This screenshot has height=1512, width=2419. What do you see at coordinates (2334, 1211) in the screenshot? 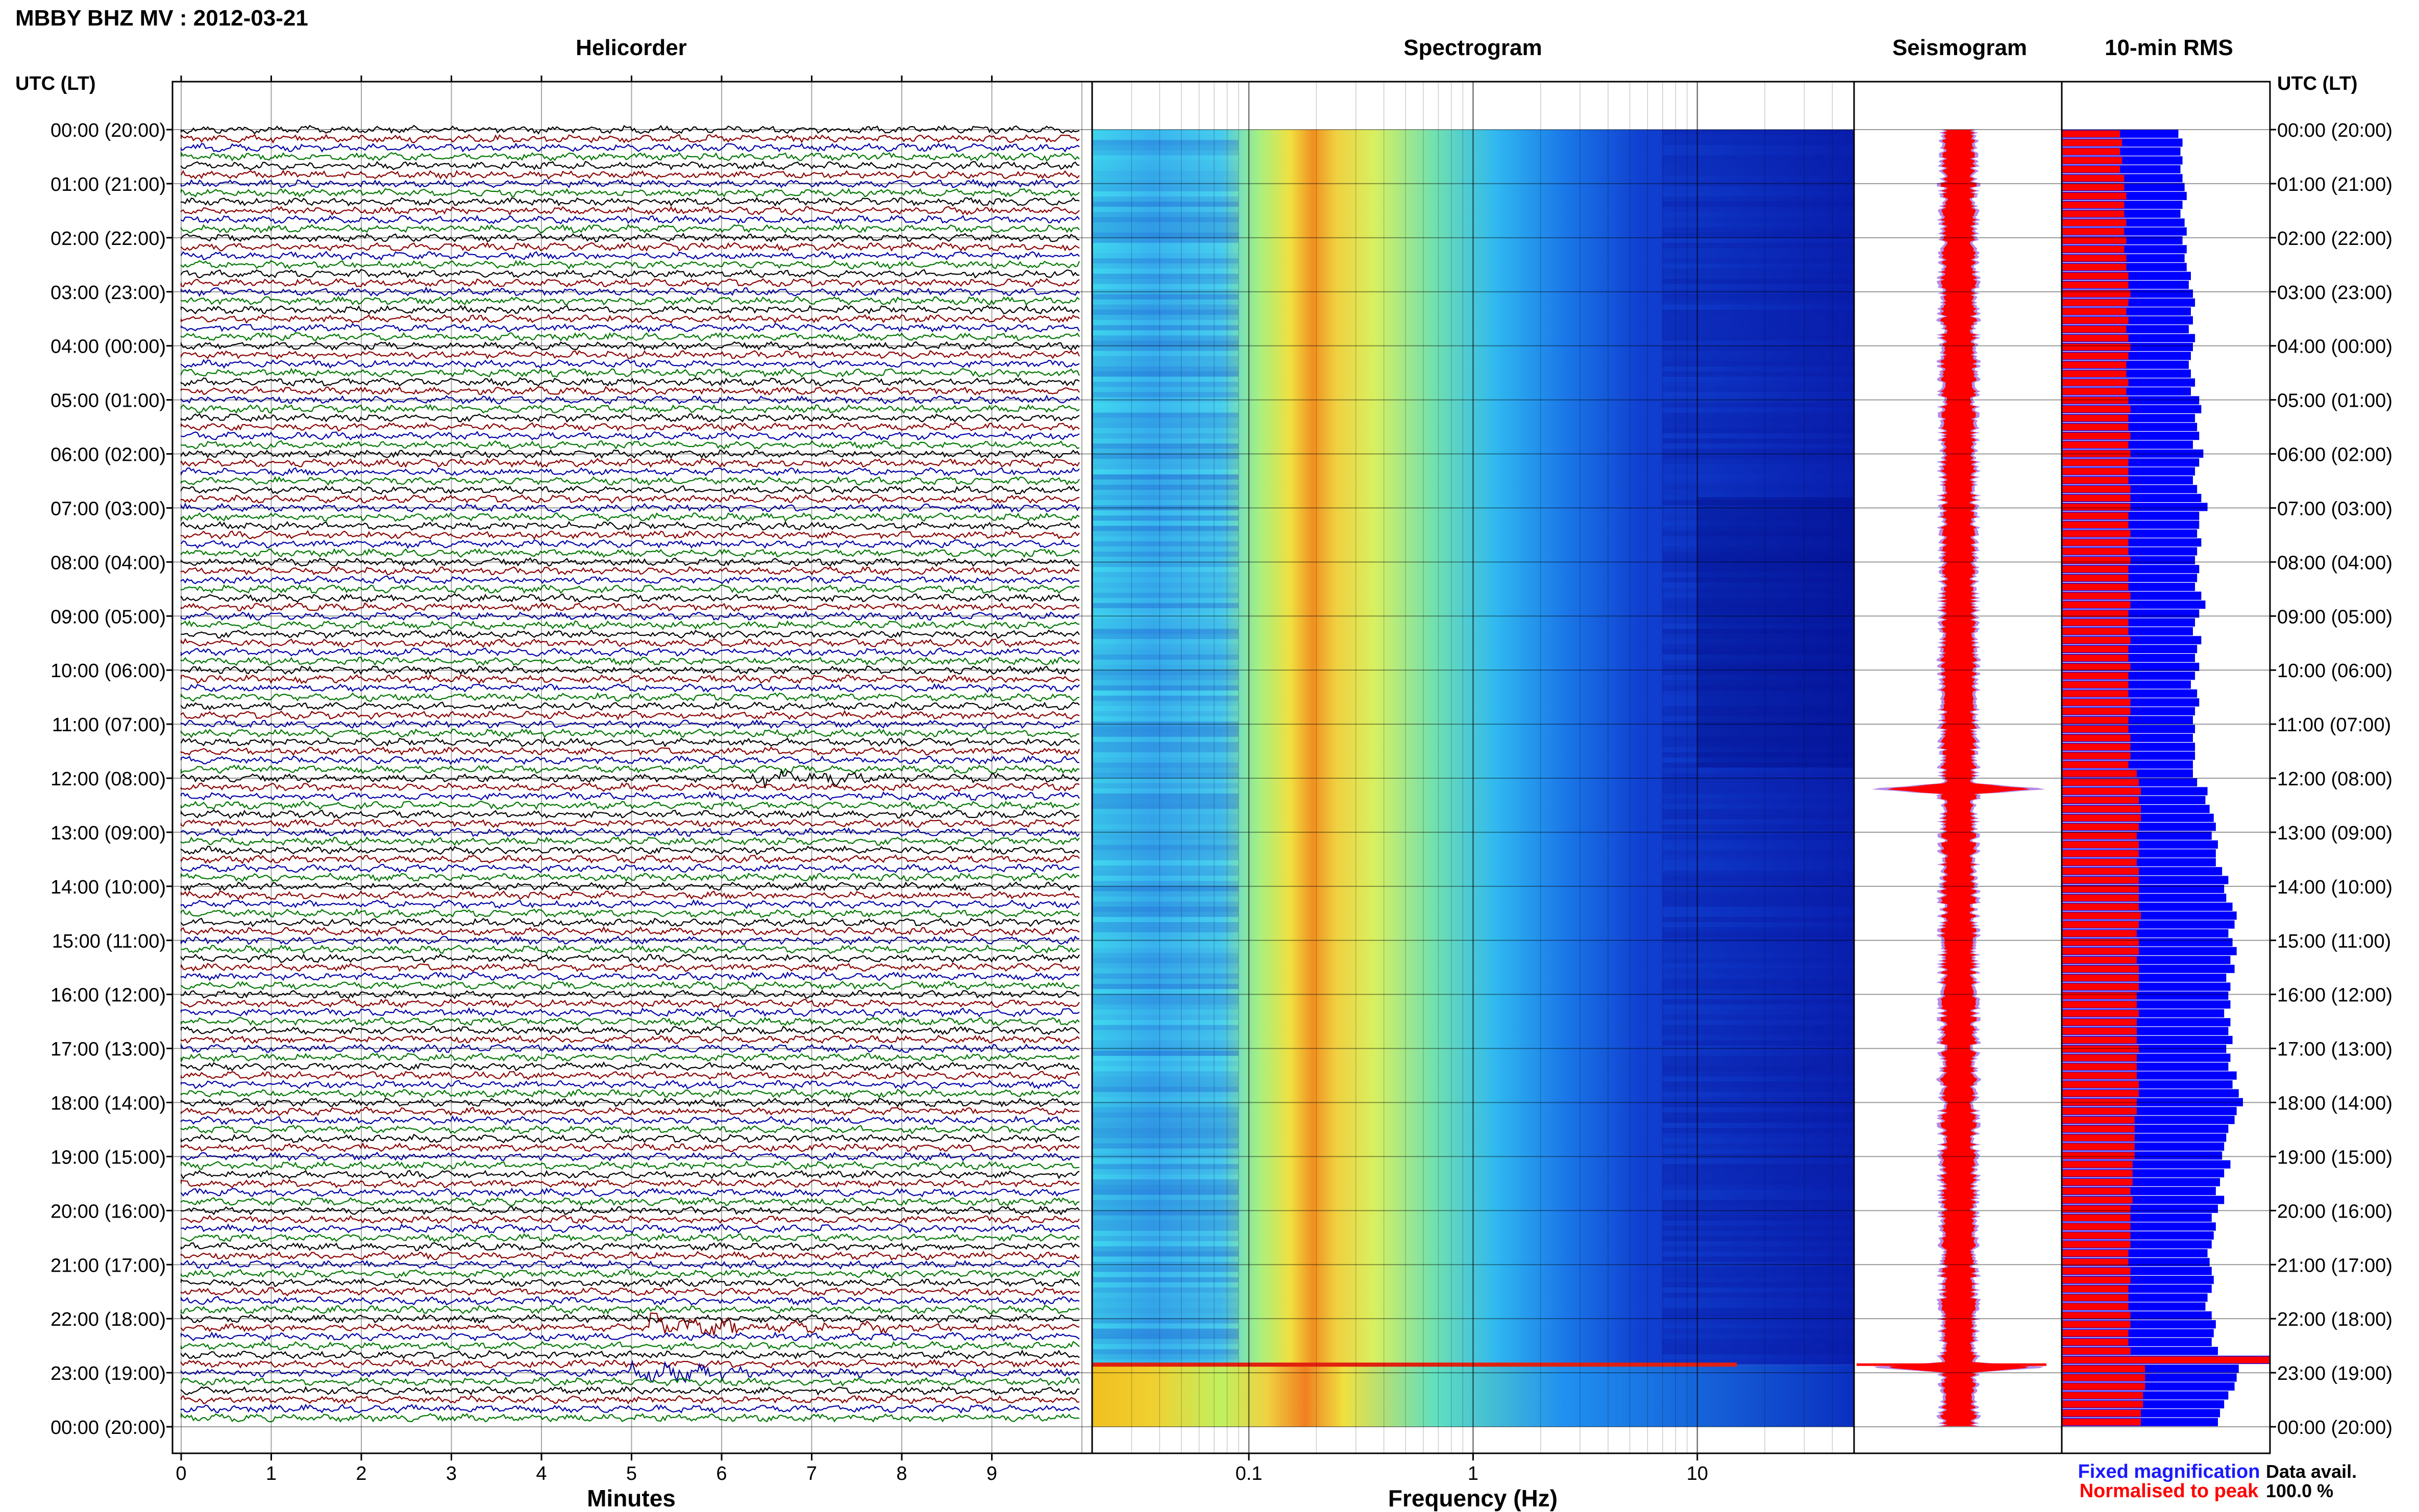
I see `time-label-right: 20:00 (16:00)` at bounding box center [2334, 1211].